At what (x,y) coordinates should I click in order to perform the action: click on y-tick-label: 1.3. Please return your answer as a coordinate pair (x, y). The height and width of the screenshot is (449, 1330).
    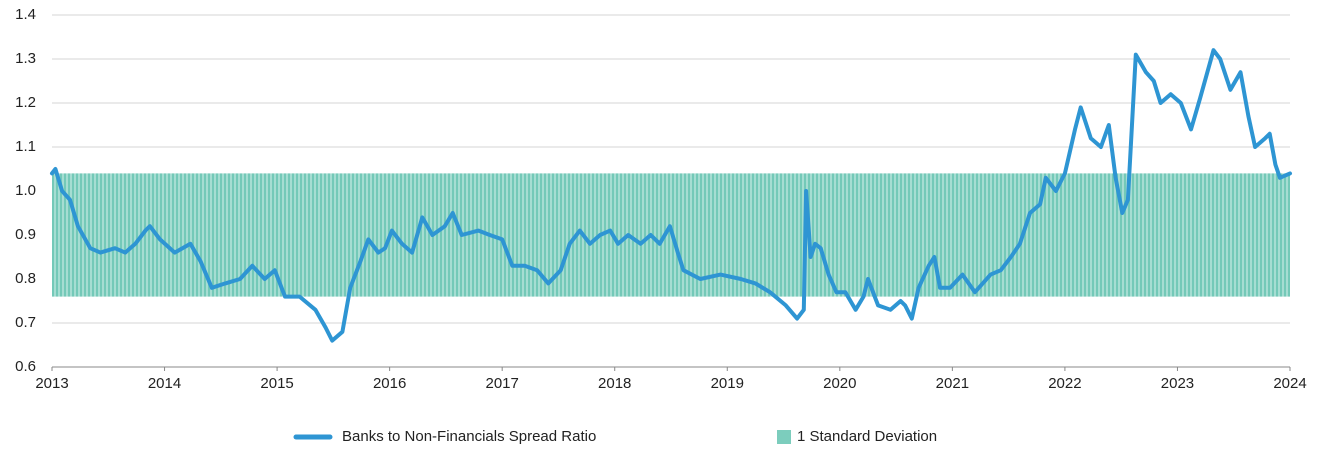
    Looking at the image, I should click on (25, 58).